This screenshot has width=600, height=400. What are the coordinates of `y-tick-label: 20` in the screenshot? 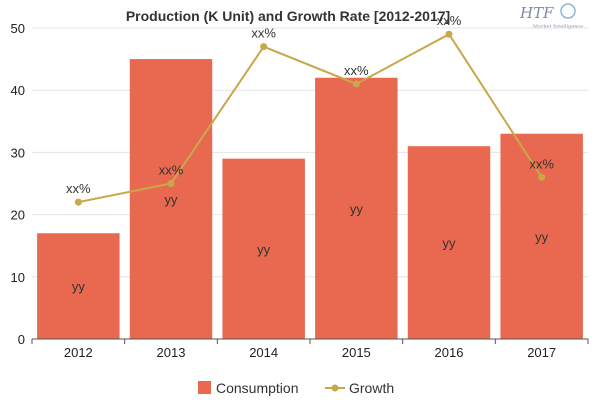 It's located at (18, 215).